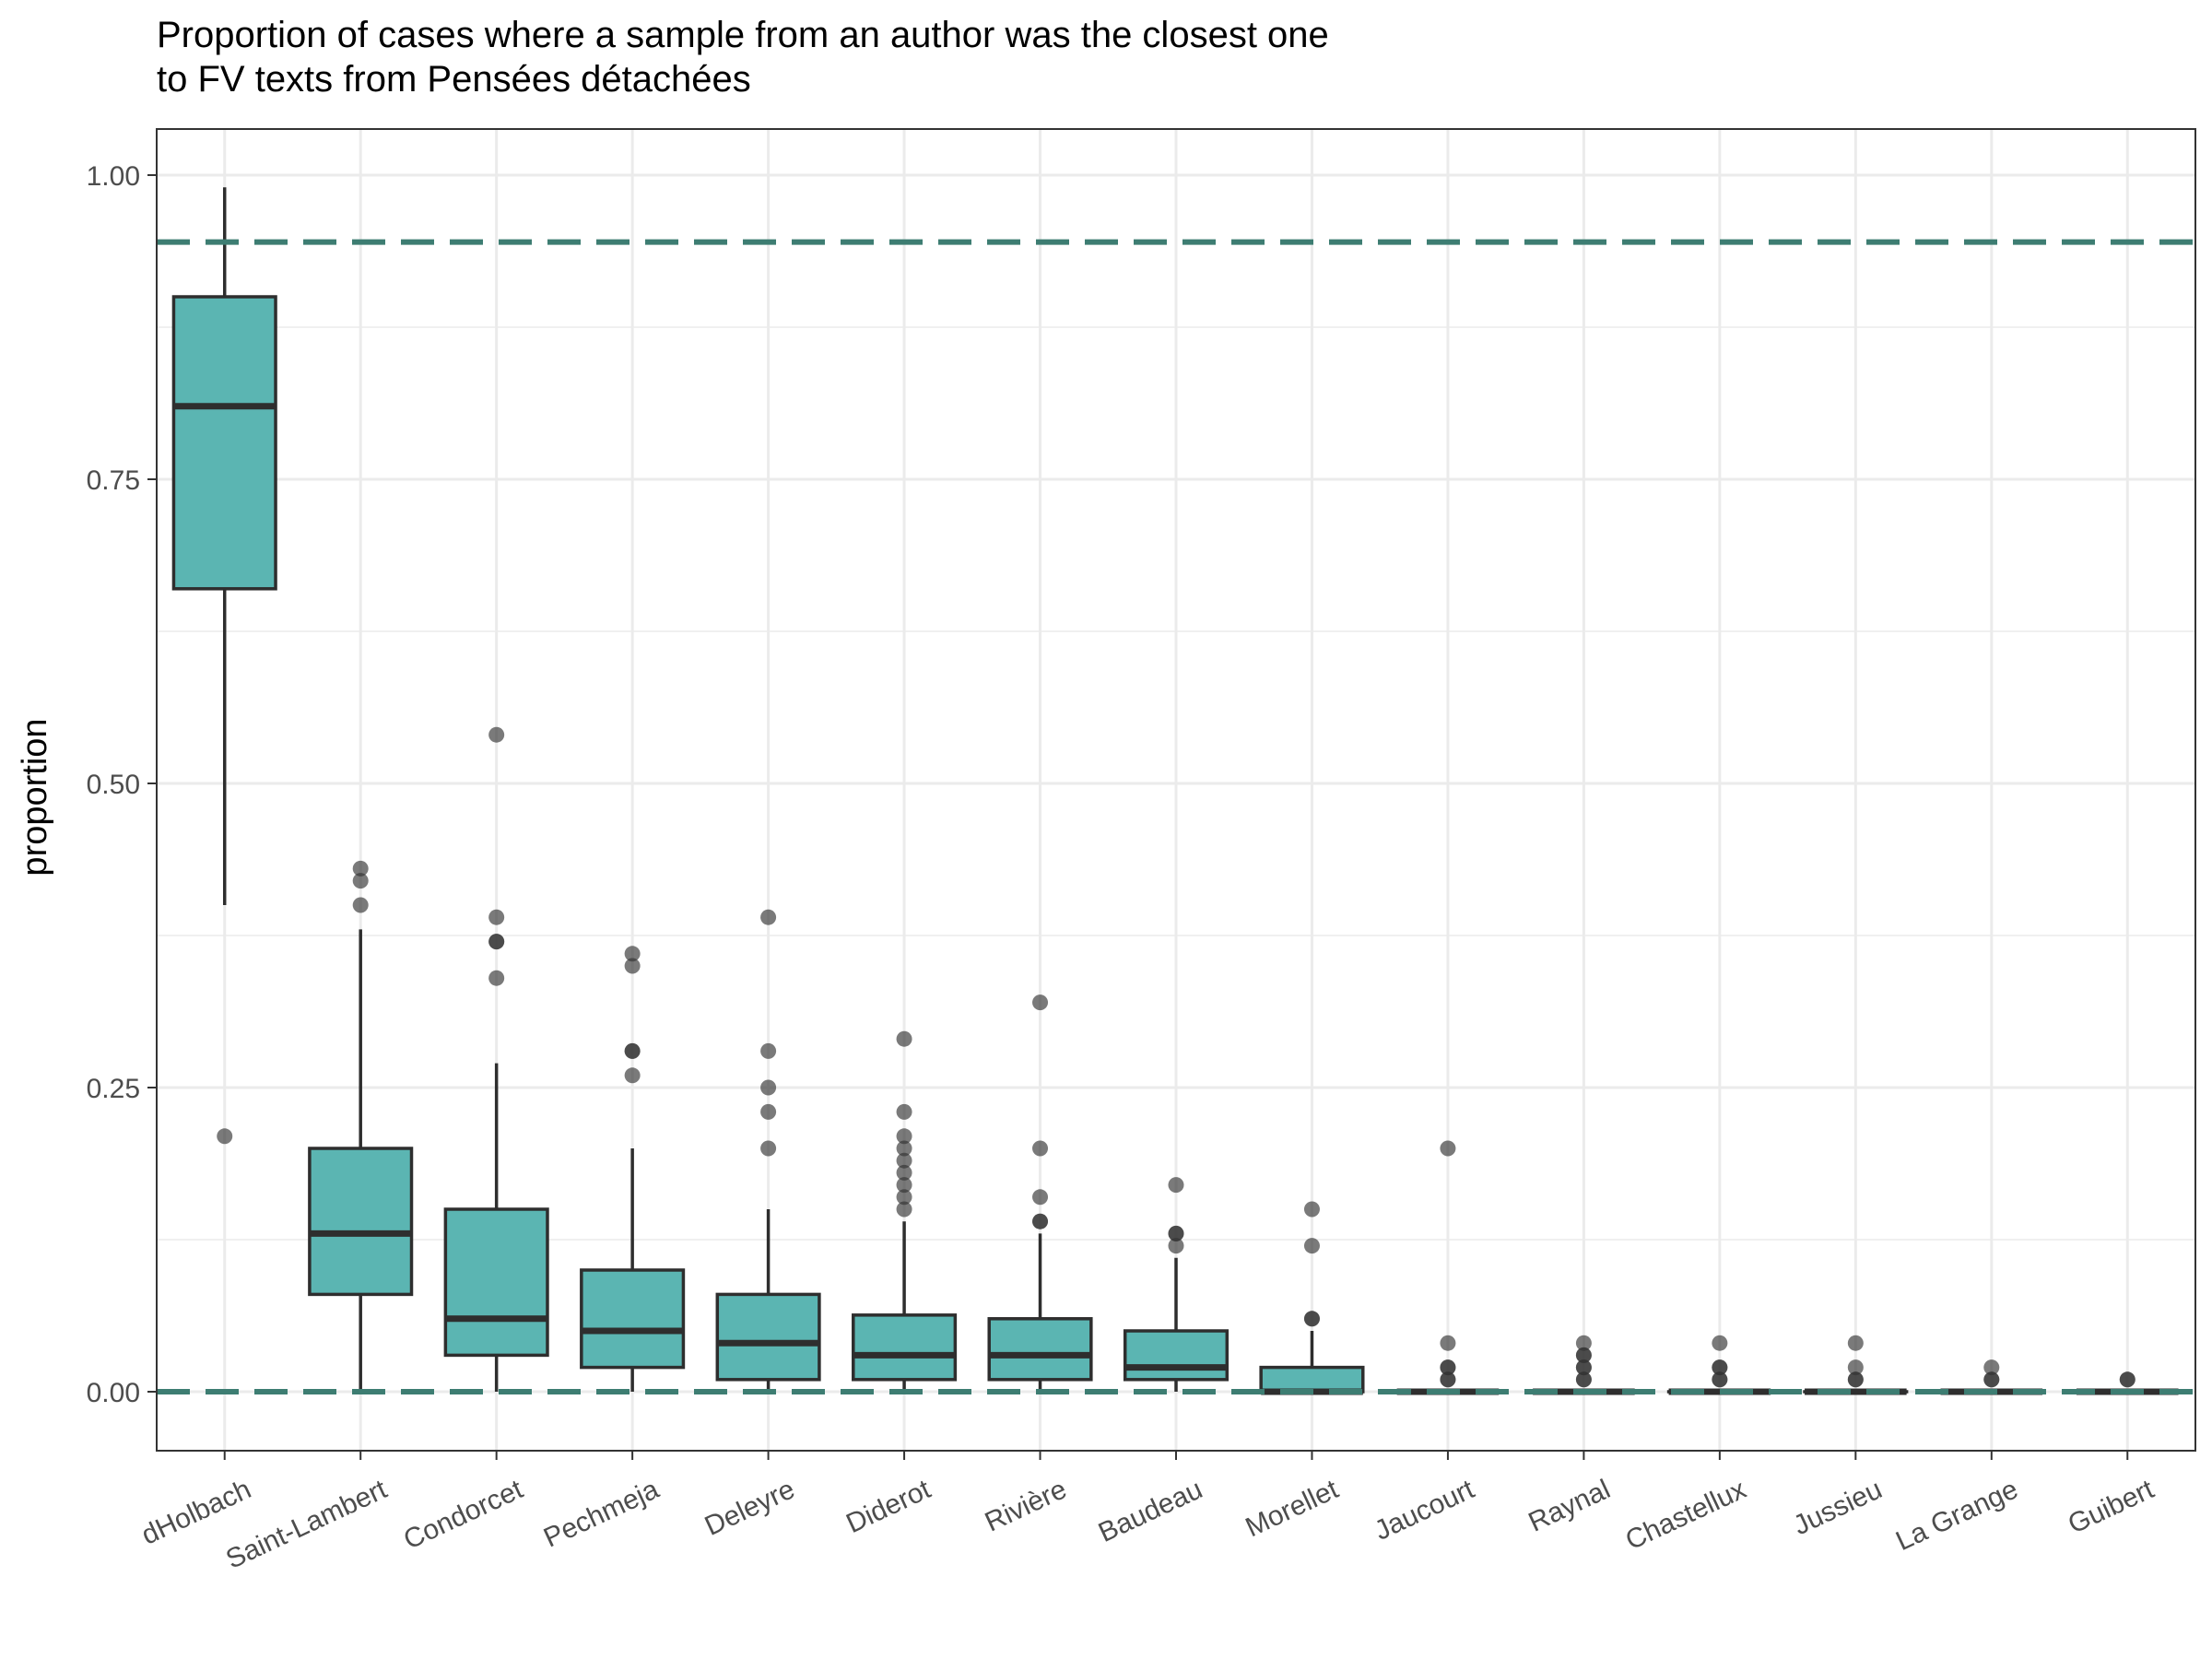 The height and width of the screenshot is (1659, 2212). I want to click on box-la-grange, so click(1991, 1377).